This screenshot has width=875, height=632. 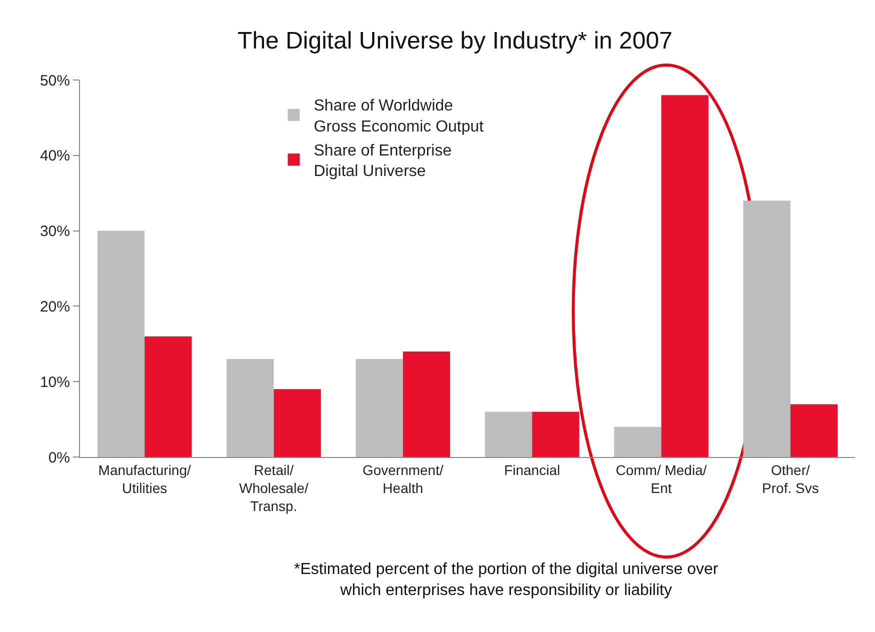 I want to click on x-tick-label: Manufacturing/ Utilities, so click(x=144, y=479).